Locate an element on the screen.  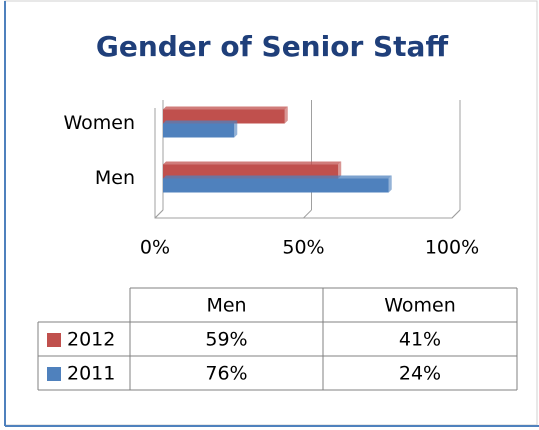
table-cell: 24% is located at coordinates (420, 374).